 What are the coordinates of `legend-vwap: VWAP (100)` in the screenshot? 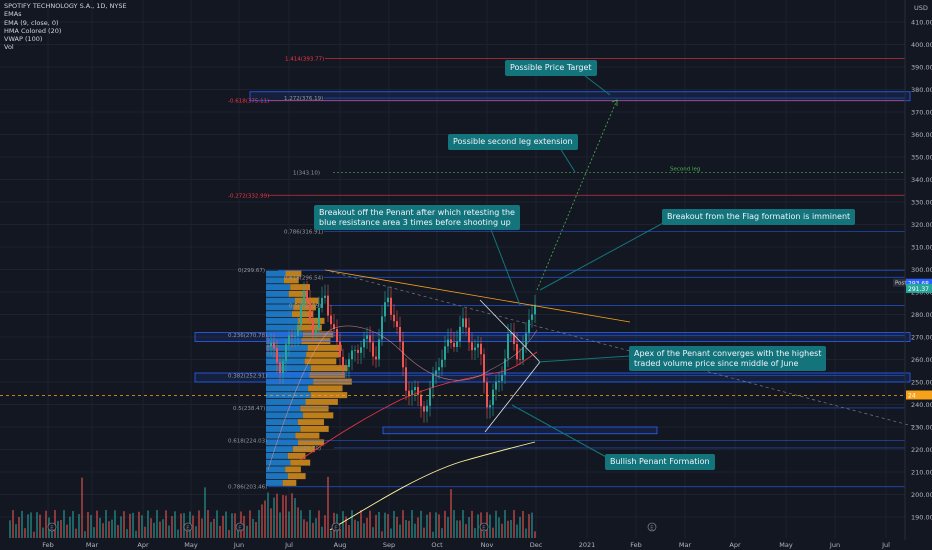 It's located at (23, 39).